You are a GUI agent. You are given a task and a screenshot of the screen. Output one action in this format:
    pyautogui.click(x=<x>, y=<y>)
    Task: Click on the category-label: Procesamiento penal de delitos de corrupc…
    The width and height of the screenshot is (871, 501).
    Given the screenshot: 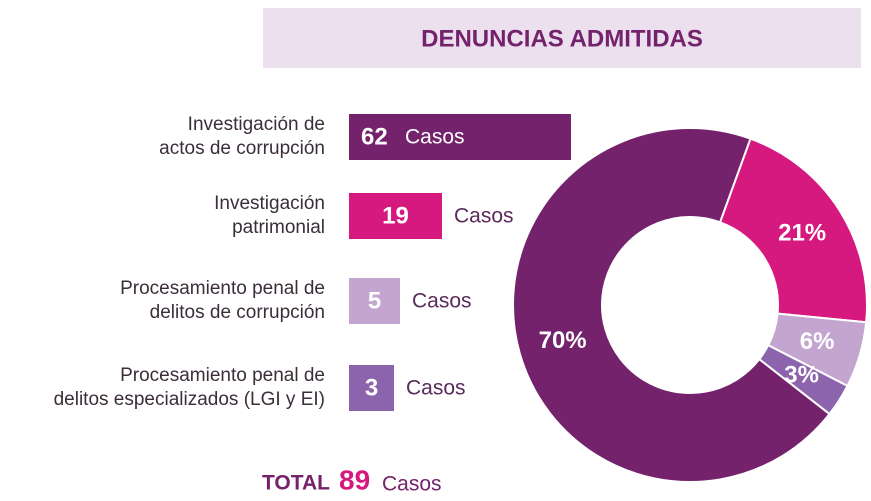 What is the action you would take?
    pyautogui.click(x=222, y=300)
    